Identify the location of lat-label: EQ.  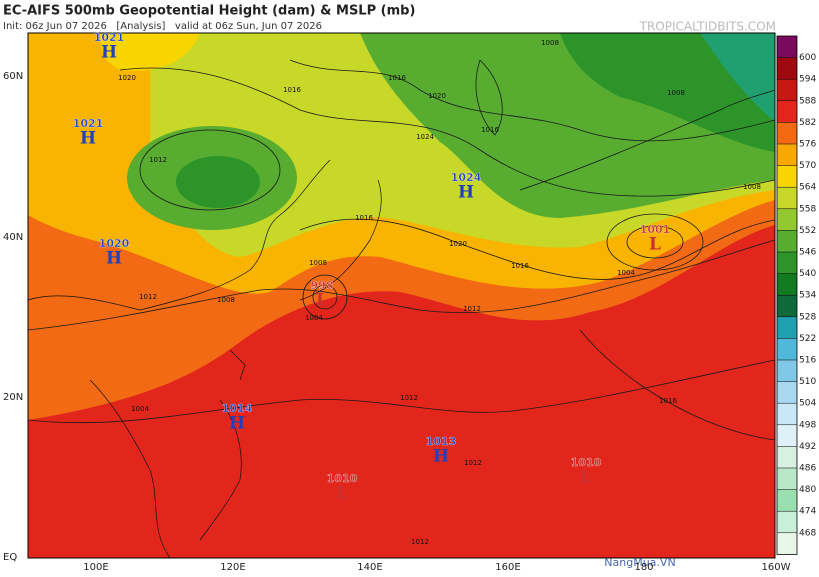
(10, 557).